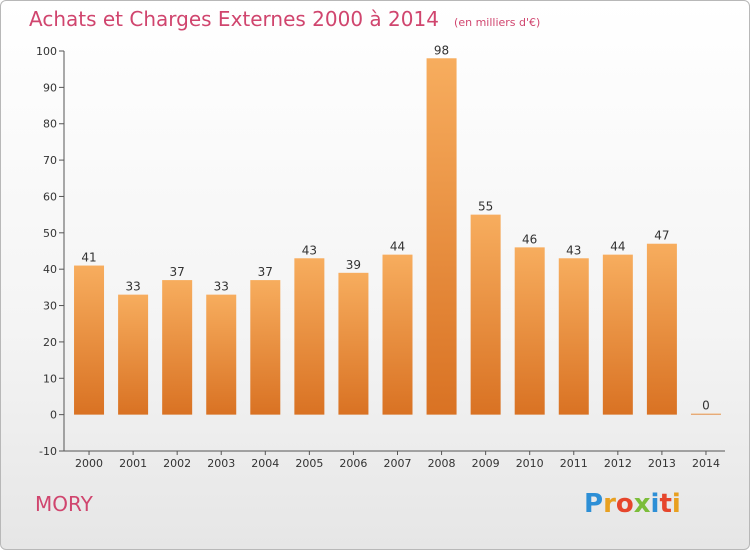  What do you see at coordinates (89, 340) in the screenshot?
I see `bar-2000` at bounding box center [89, 340].